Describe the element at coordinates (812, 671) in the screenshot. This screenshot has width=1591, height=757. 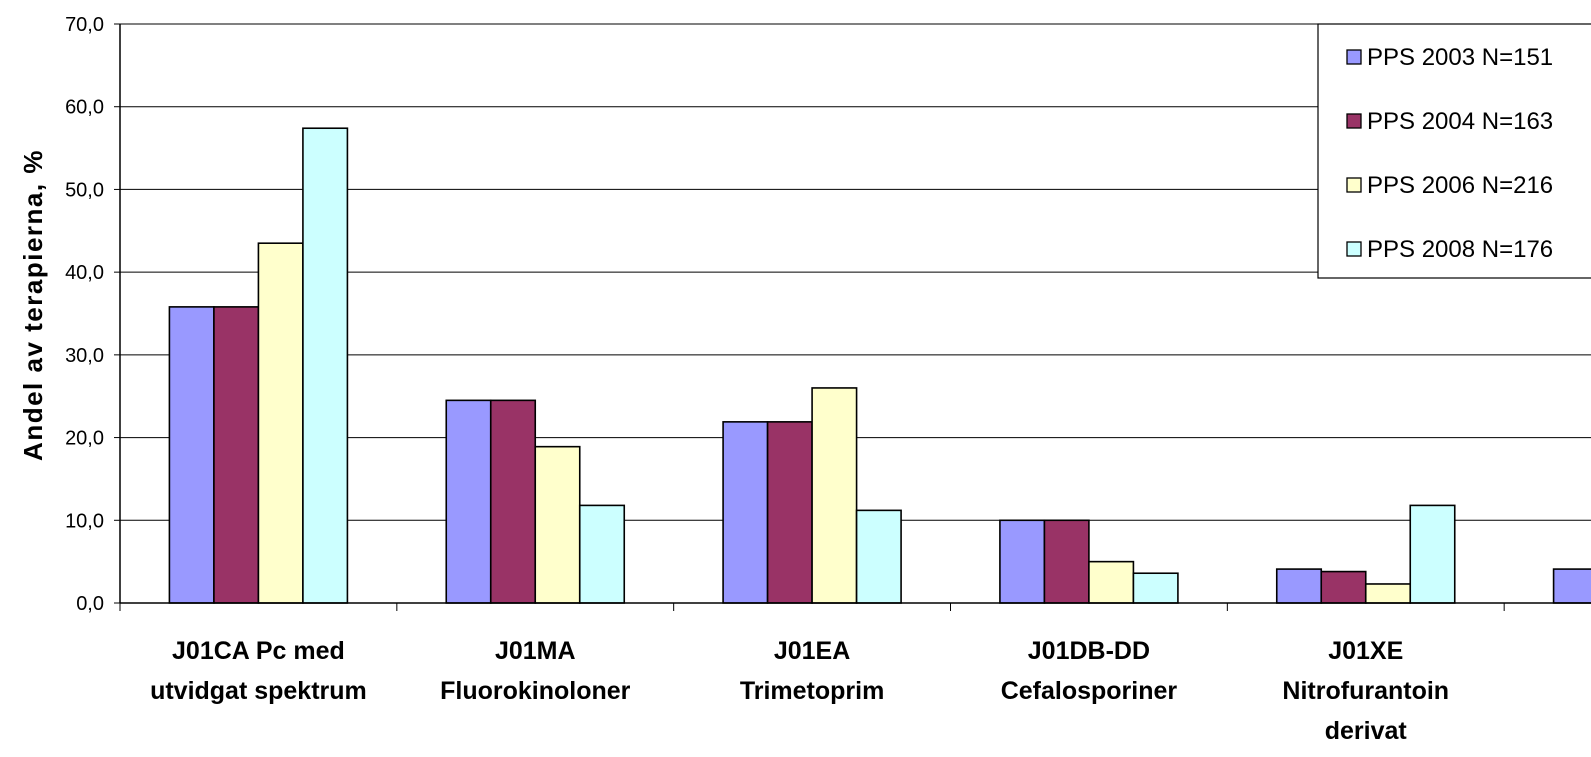
I see `category-label: J01EA Trimetoprim` at that location.